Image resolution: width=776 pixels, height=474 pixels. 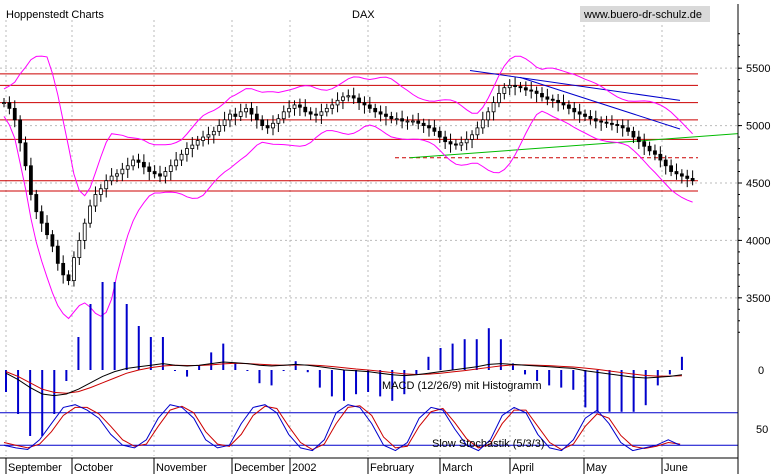 I want to click on stochastic-panel, so click(x=369, y=428).